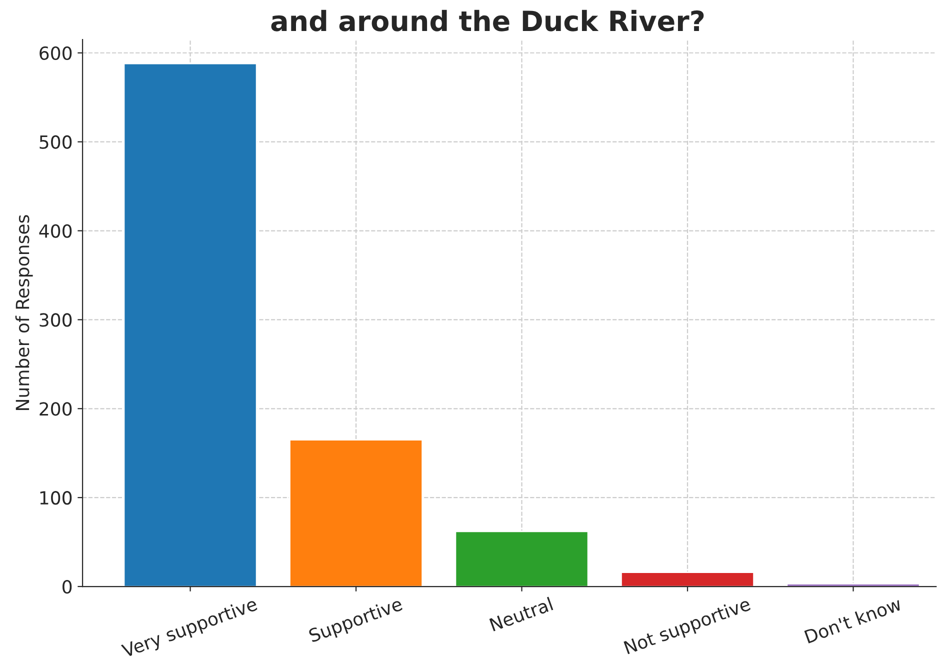  Describe the element at coordinates (56, 53) in the screenshot. I see `y-tick-label: 600` at that location.